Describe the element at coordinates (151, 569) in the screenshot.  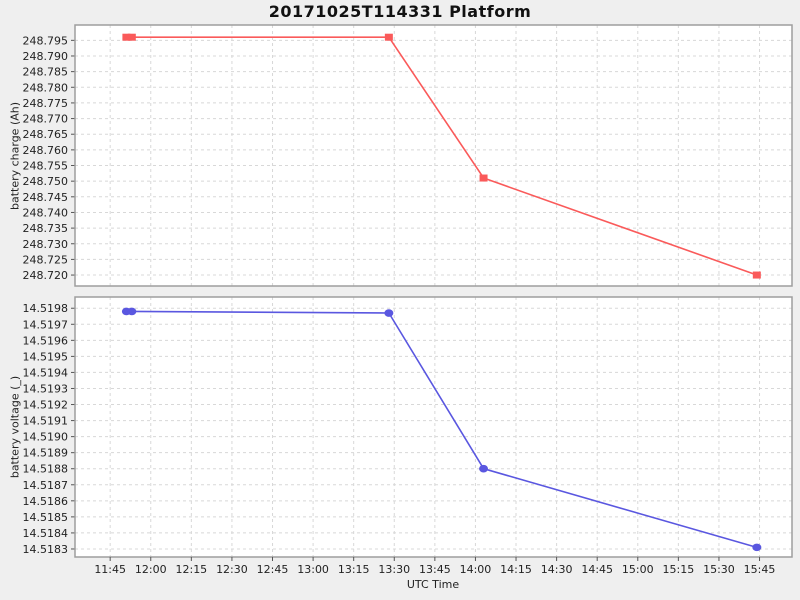
I see `x-tick-label: 12:00` at that location.